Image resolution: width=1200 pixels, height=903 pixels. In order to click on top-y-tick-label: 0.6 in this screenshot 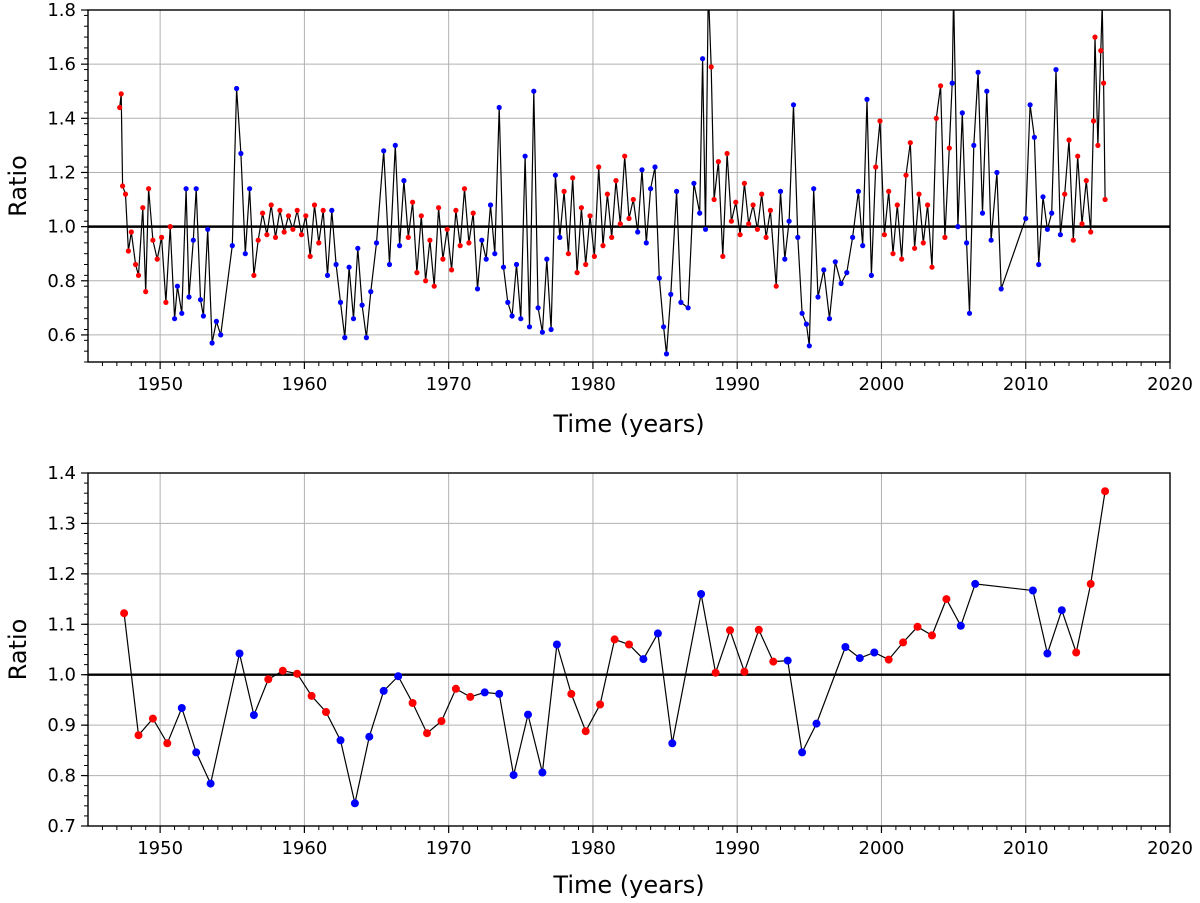, I will do `click(61, 335)`.